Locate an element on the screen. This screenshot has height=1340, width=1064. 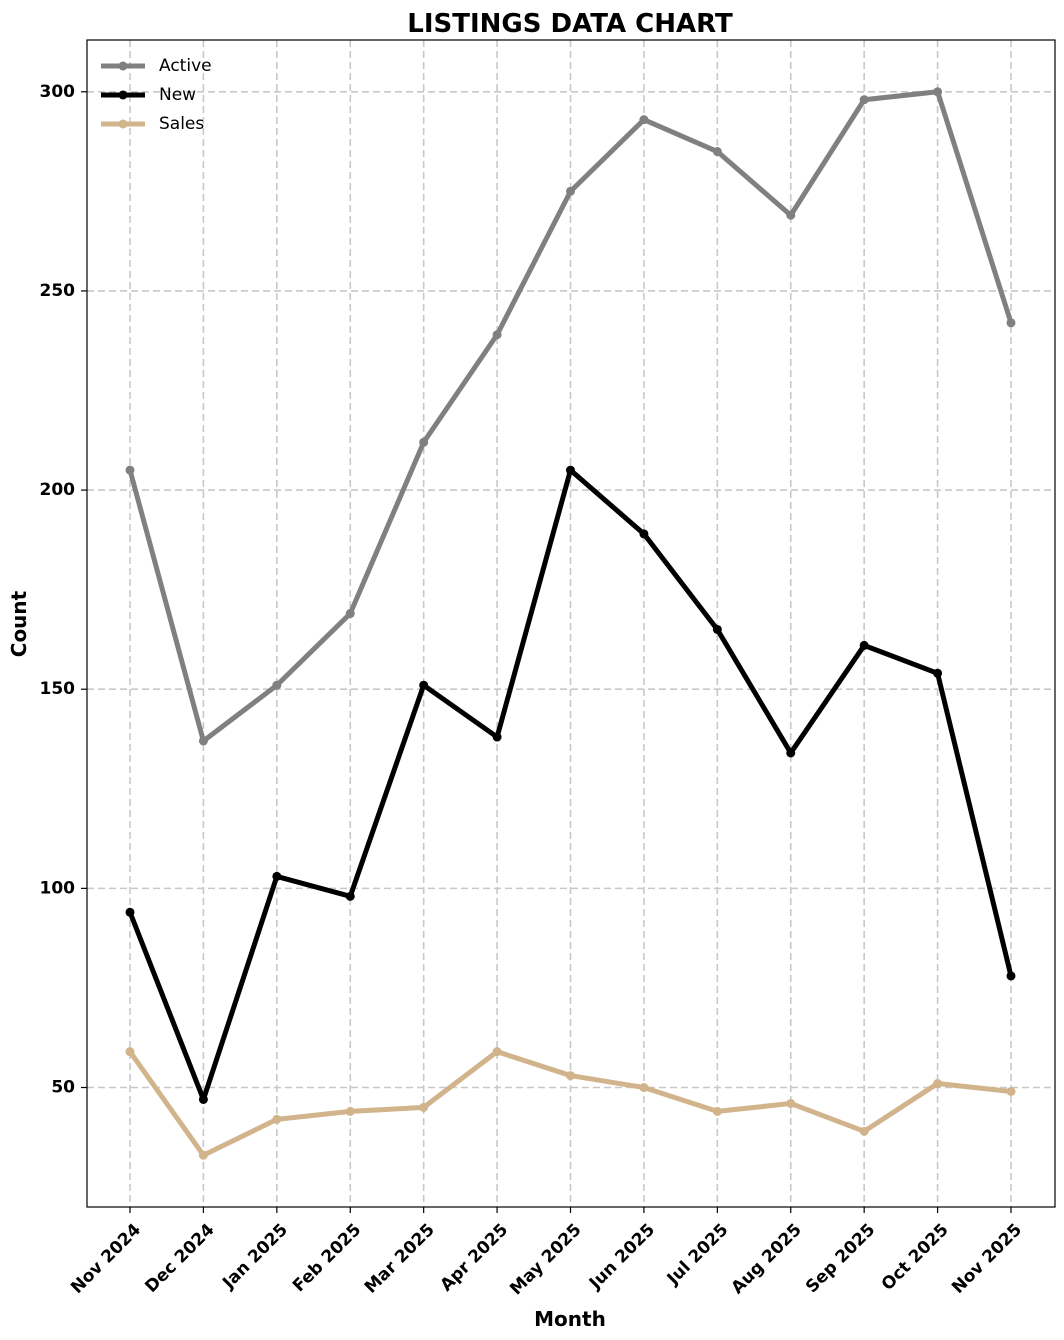
series-sales is located at coordinates (570, 1103).